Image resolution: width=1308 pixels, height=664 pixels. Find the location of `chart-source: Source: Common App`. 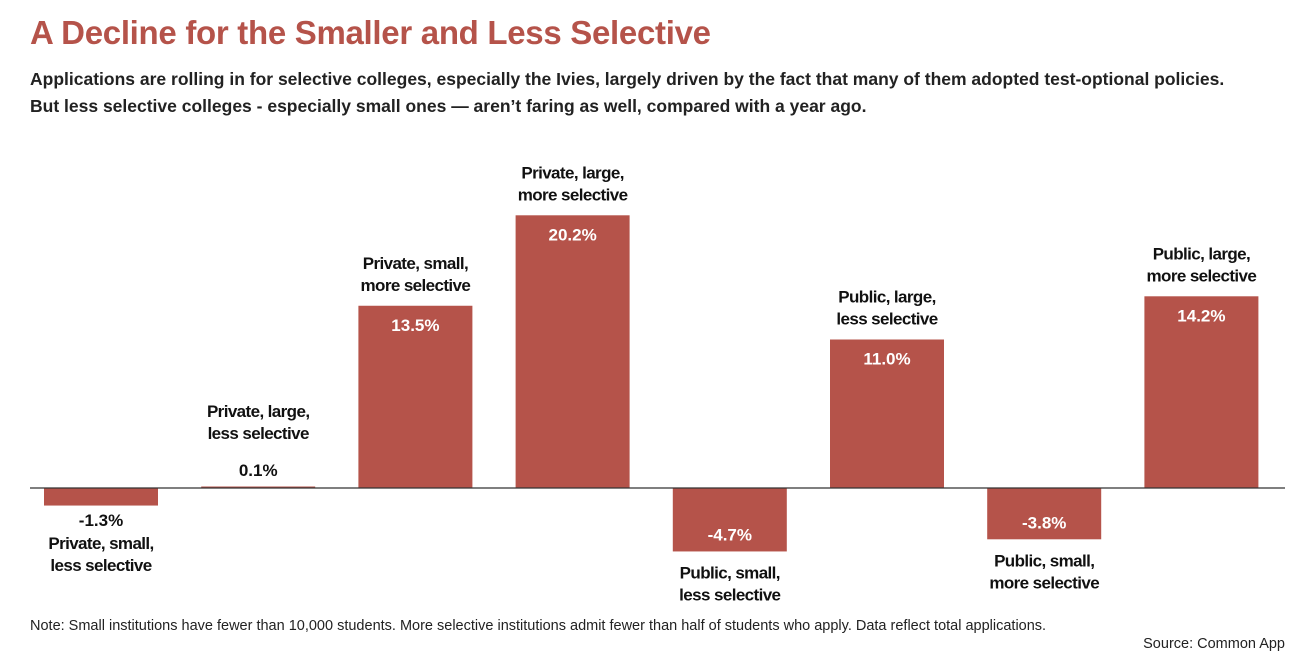

chart-source: Source: Common App is located at coordinates (1214, 644).